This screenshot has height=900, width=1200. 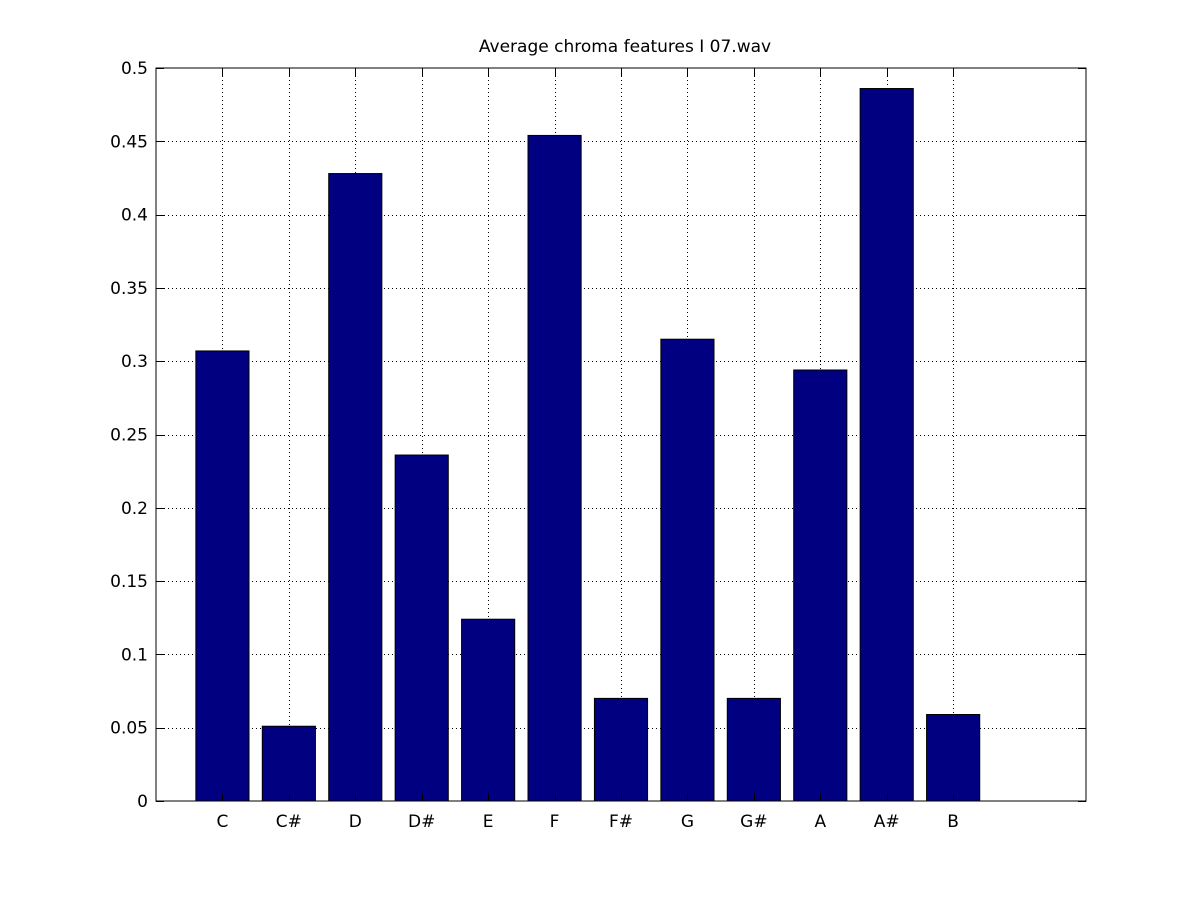 What do you see at coordinates (134, 216) in the screenshot?
I see `y-tick-label: 0.4` at bounding box center [134, 216].